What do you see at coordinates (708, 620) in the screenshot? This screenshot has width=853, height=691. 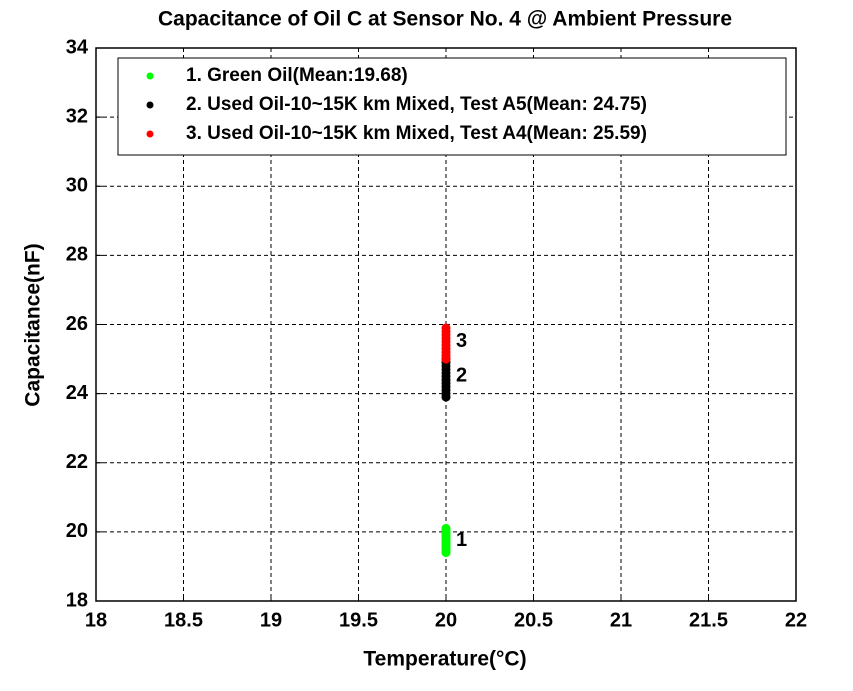 I see `x-tick-label: 21.5` at bounding box center [708, 620].